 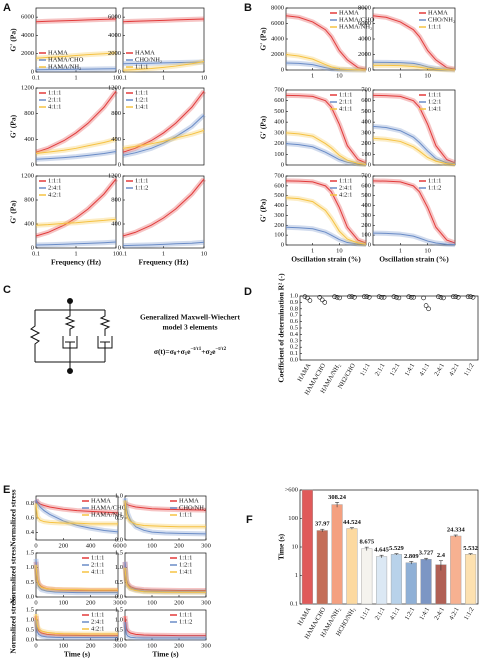 What do you see at coordinates (366, 122) in the screenshot?
I see `y-tick-label: 400` at bounding box center [366, 122].